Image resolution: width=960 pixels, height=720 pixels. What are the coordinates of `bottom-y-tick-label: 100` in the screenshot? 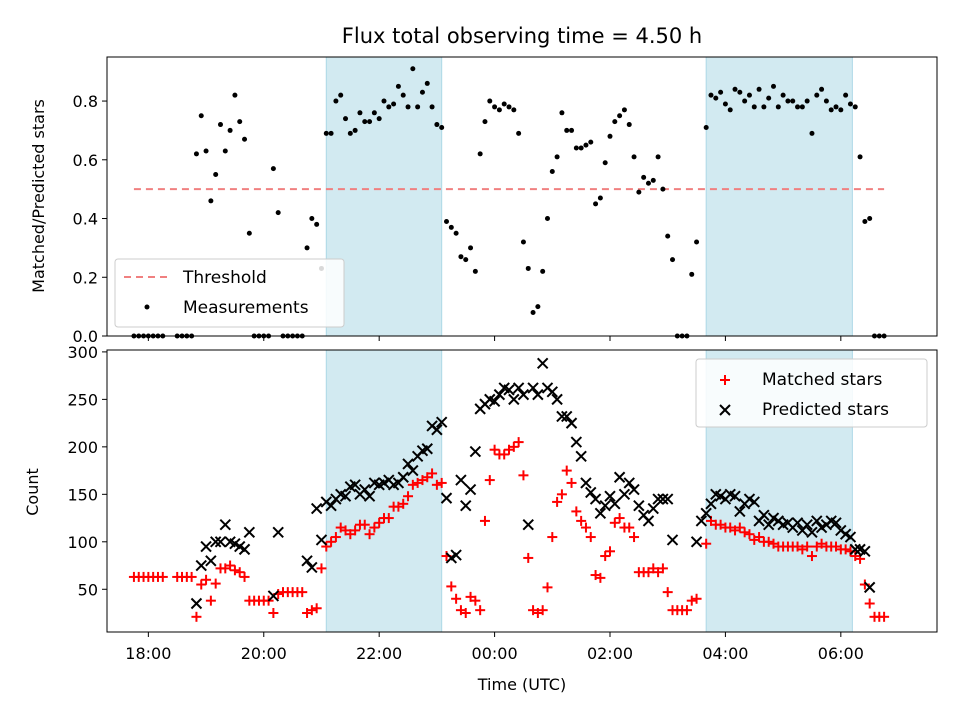 It's located at (82, 542).